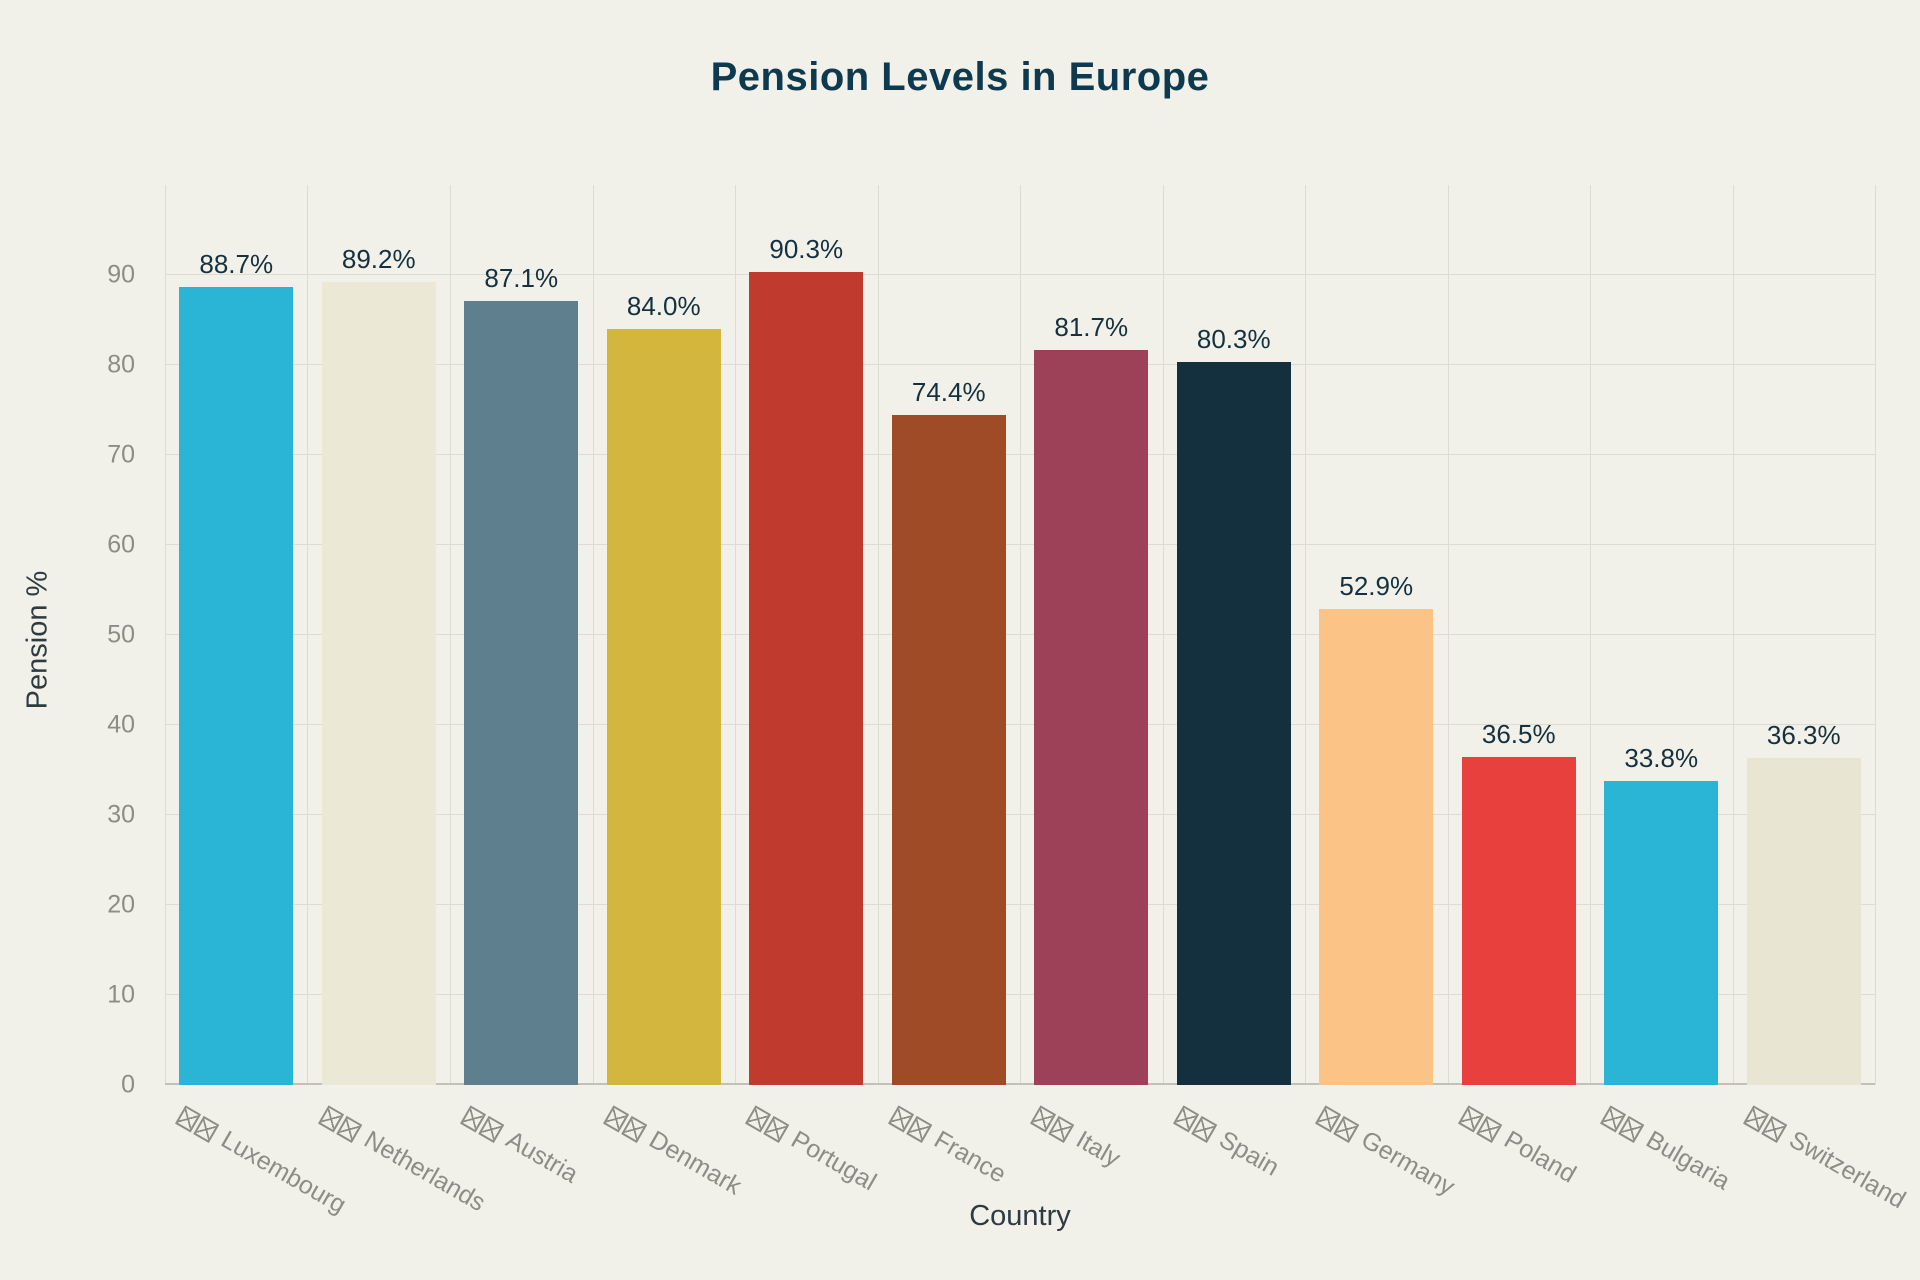 This screenshot has height=1280, width=1920. What do you see at coordinates (378, 664) in the screenshot?
I see `bar-netherlands: 89.2%` at bounding box center [378, 664].